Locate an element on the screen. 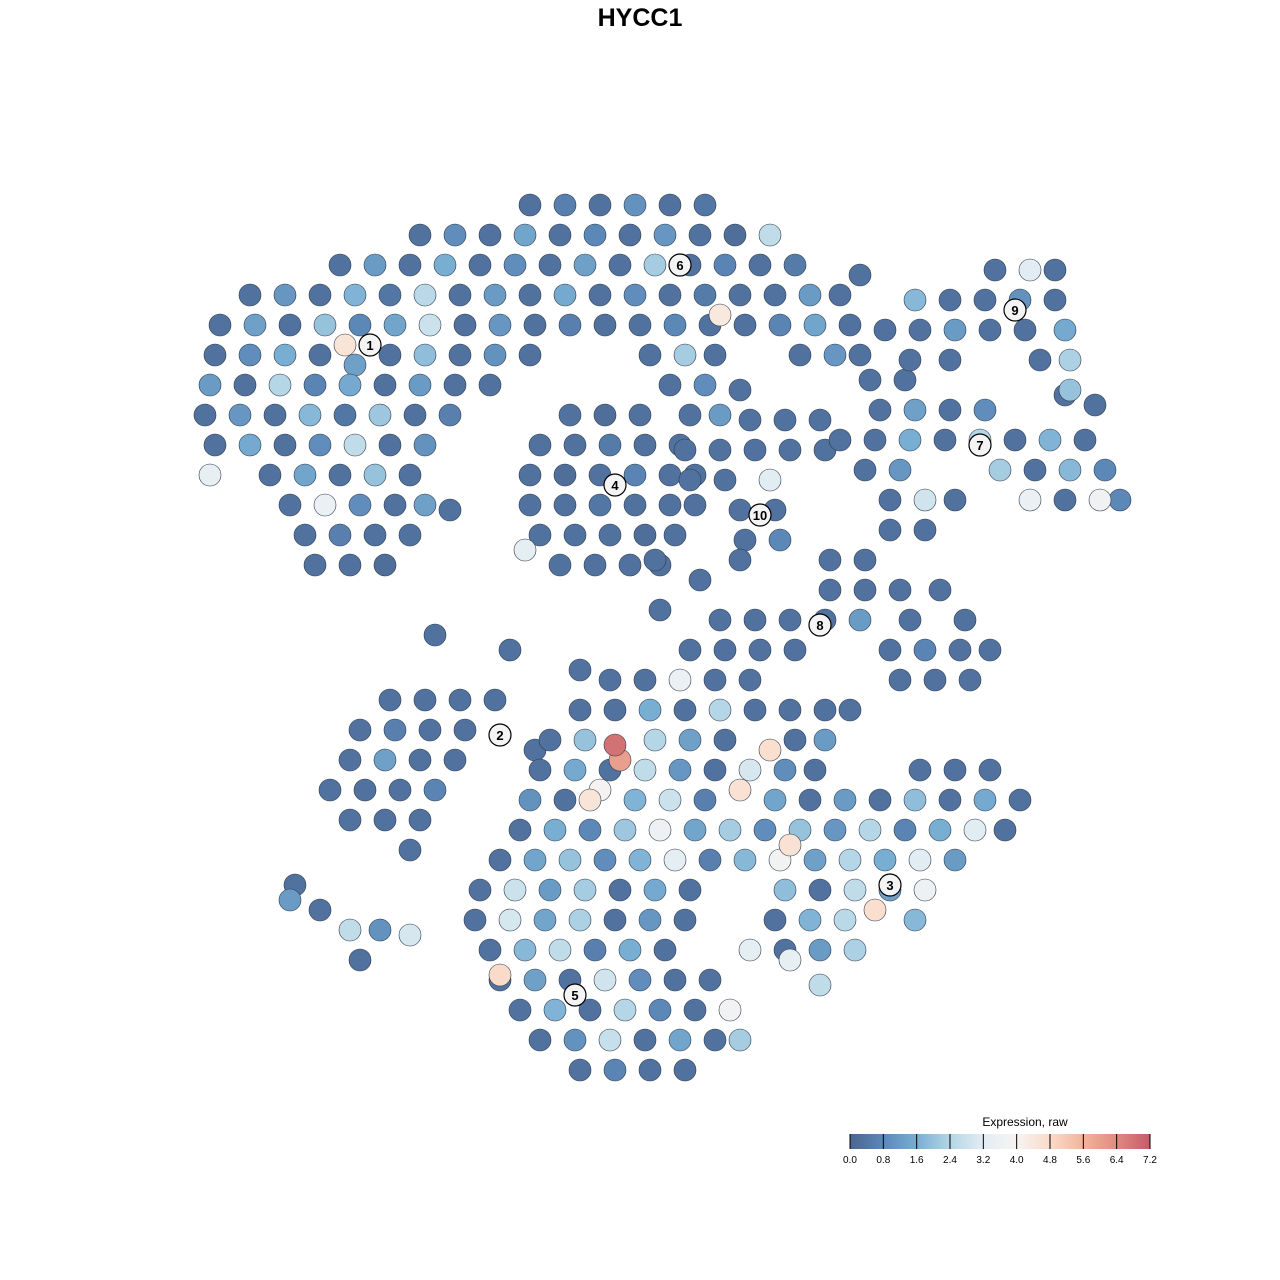 This screenshot has width=1280, height=1280. cluster-label-text: 8 is located at coordinates (819, 625).